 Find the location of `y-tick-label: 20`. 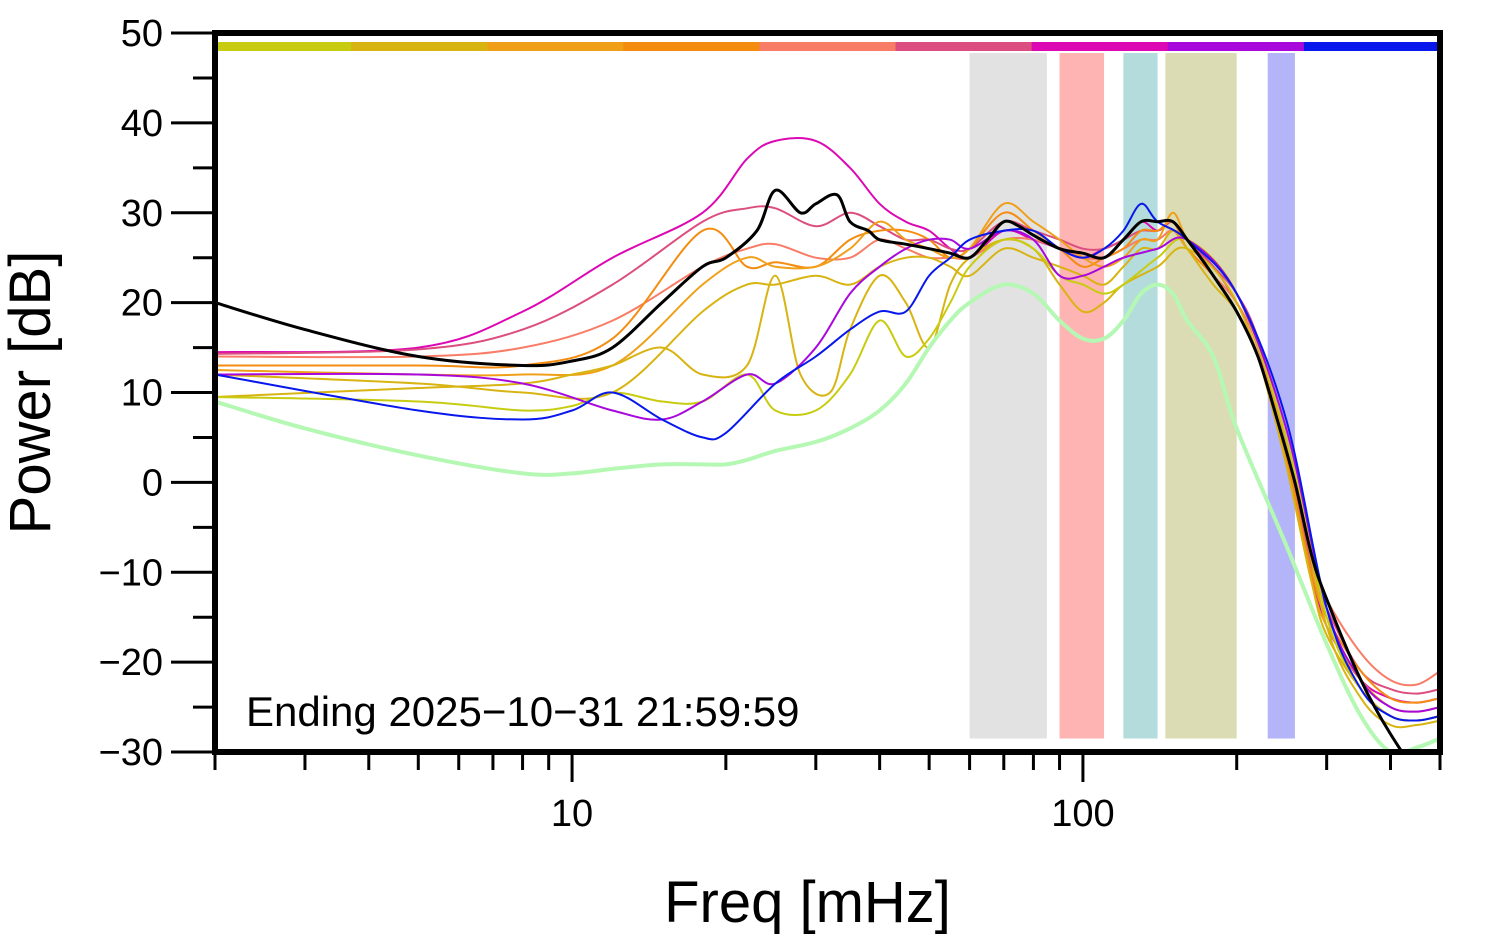

y-tick-label: 20 is located at coordinates (142, 304).